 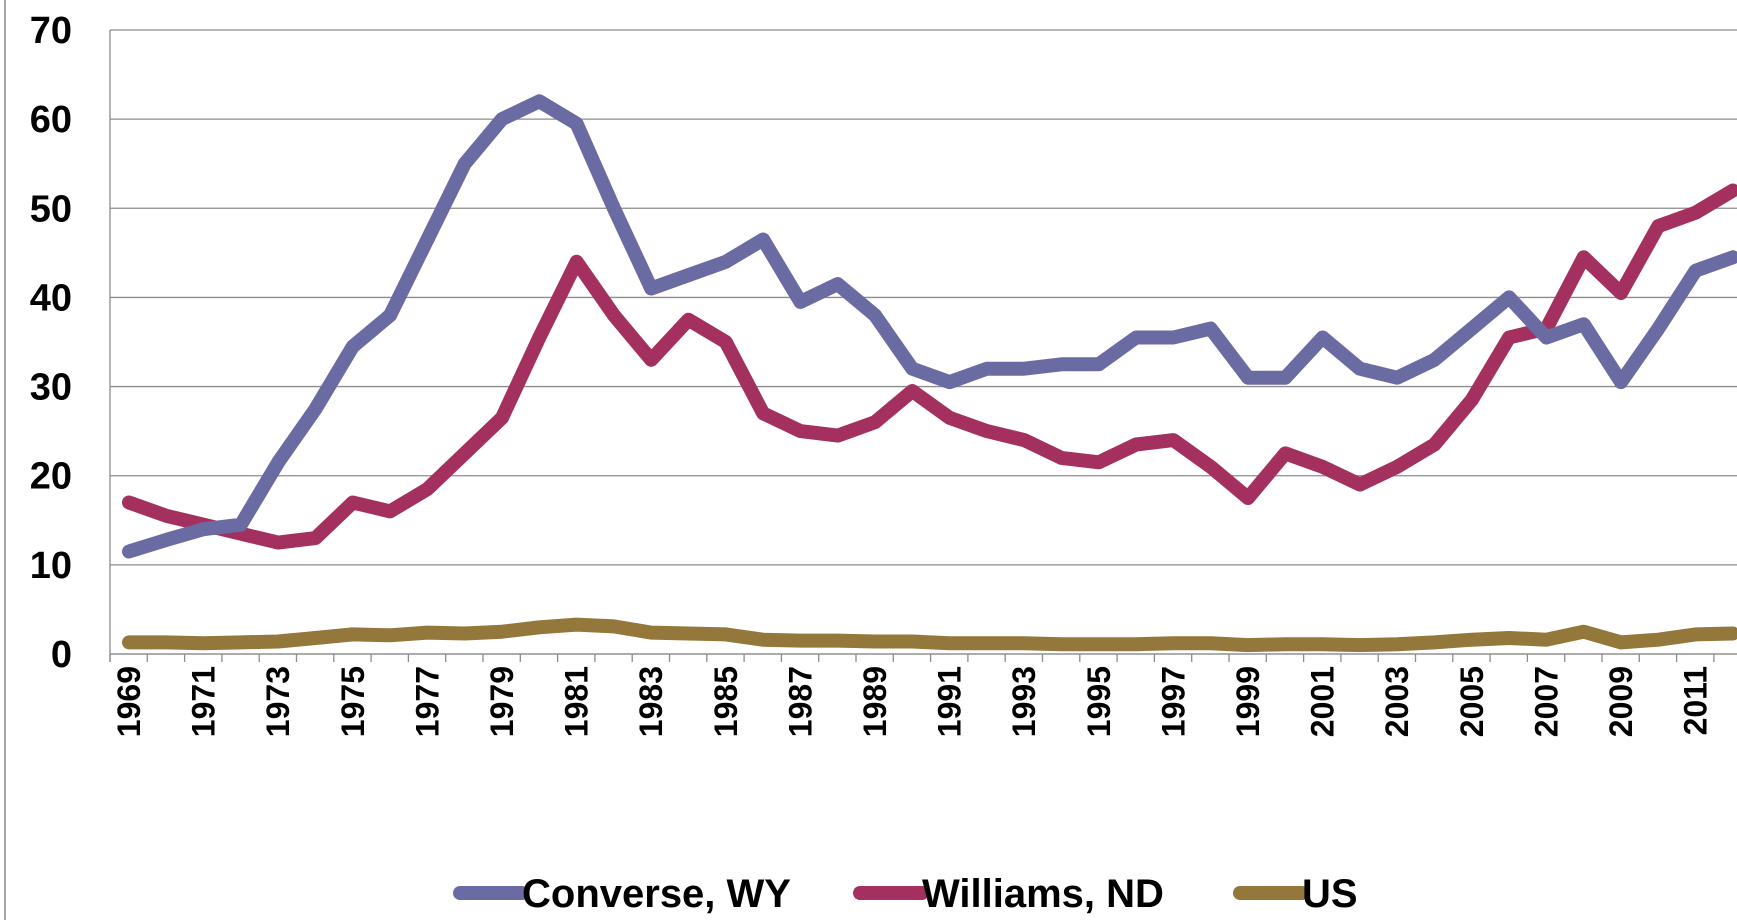 I want to click on data-line, so click(x=929, y=635).